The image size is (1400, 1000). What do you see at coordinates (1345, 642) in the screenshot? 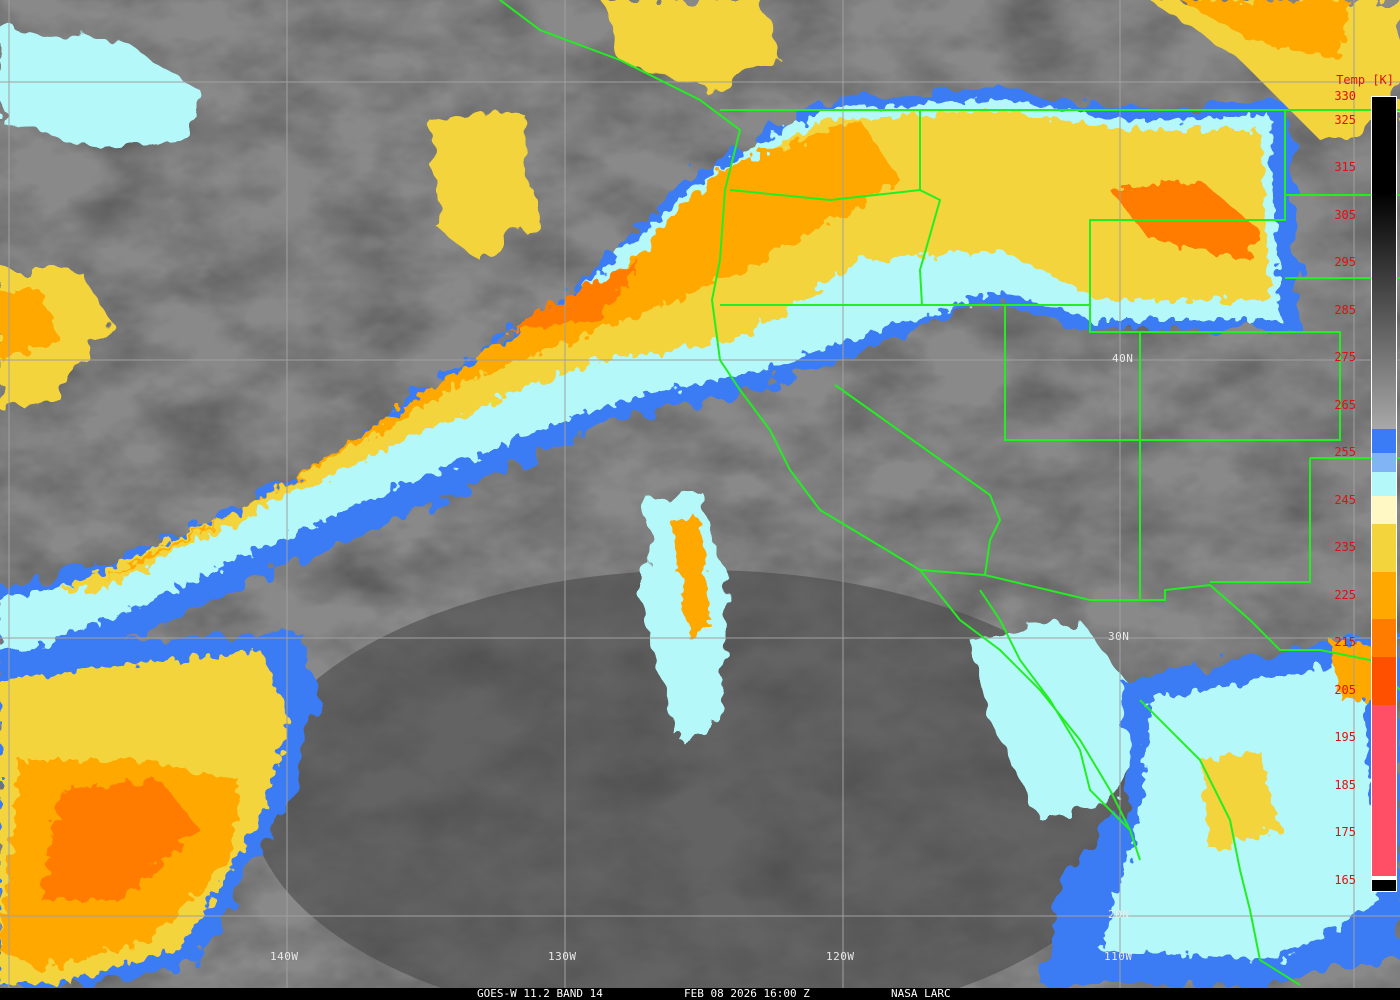
I see `colorbar-tick-label: 215` at bounding box center [1345, 642].